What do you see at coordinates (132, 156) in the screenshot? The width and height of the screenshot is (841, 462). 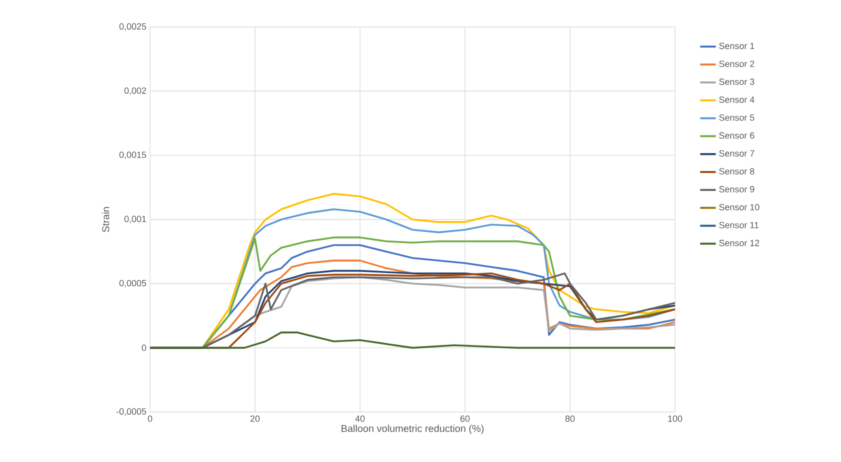 I see `y-tick-label: 0,0015` at bounding box center [132, 156].